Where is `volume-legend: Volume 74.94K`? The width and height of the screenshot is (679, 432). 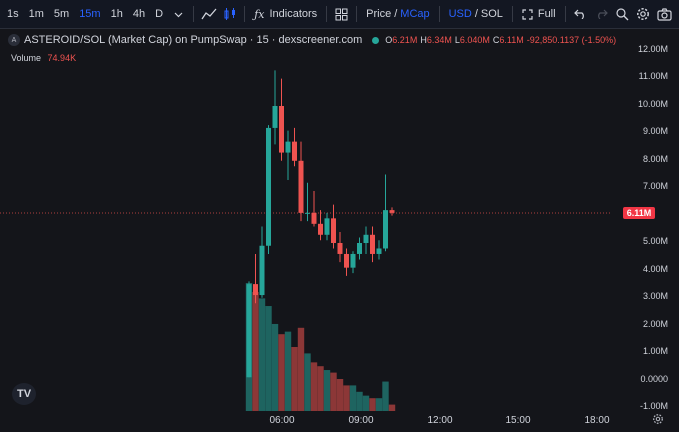 volume-legend: Volume 74.94K is located at coordinates (43, 58).